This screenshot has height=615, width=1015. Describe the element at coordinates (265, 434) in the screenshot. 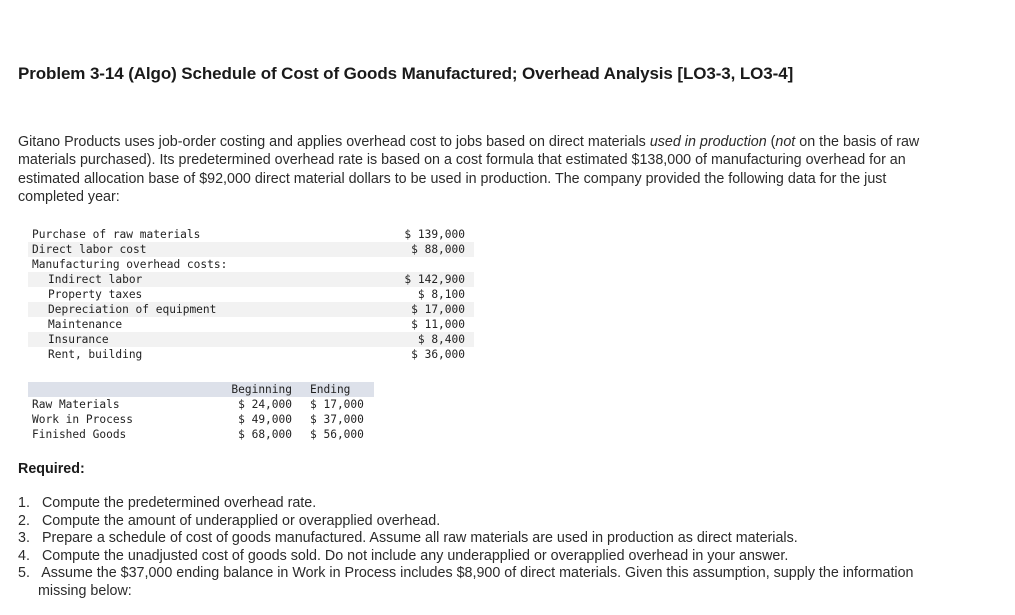

I see `row-beginning: $ 68,000` at that location.